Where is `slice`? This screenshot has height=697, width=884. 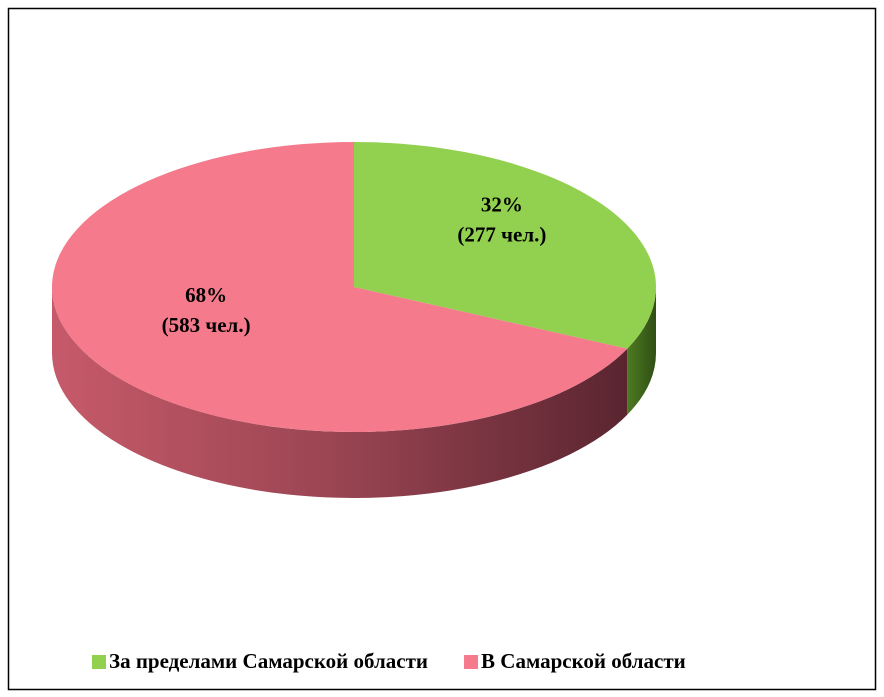 slice is located at coordinates (505, 245).